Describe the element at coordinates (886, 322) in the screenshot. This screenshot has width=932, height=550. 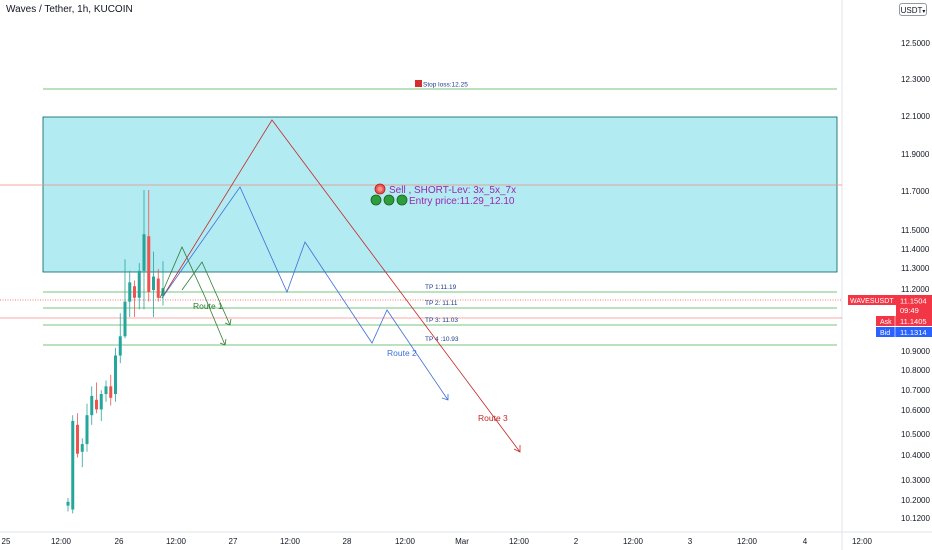
I see `ask-label: Ask` at that location.